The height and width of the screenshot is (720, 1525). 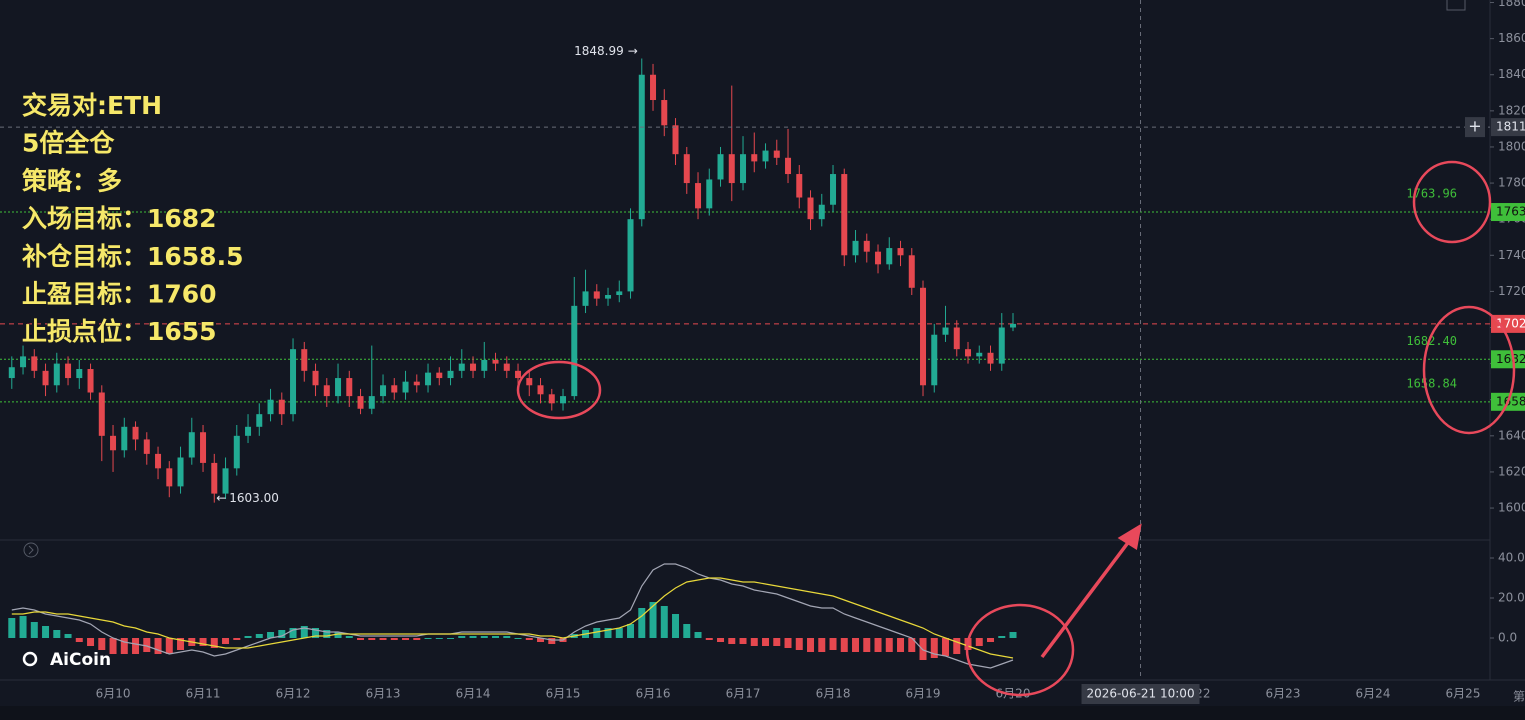 I want to click on y-tick-label: 20.0, so click(x=1511, y=598).